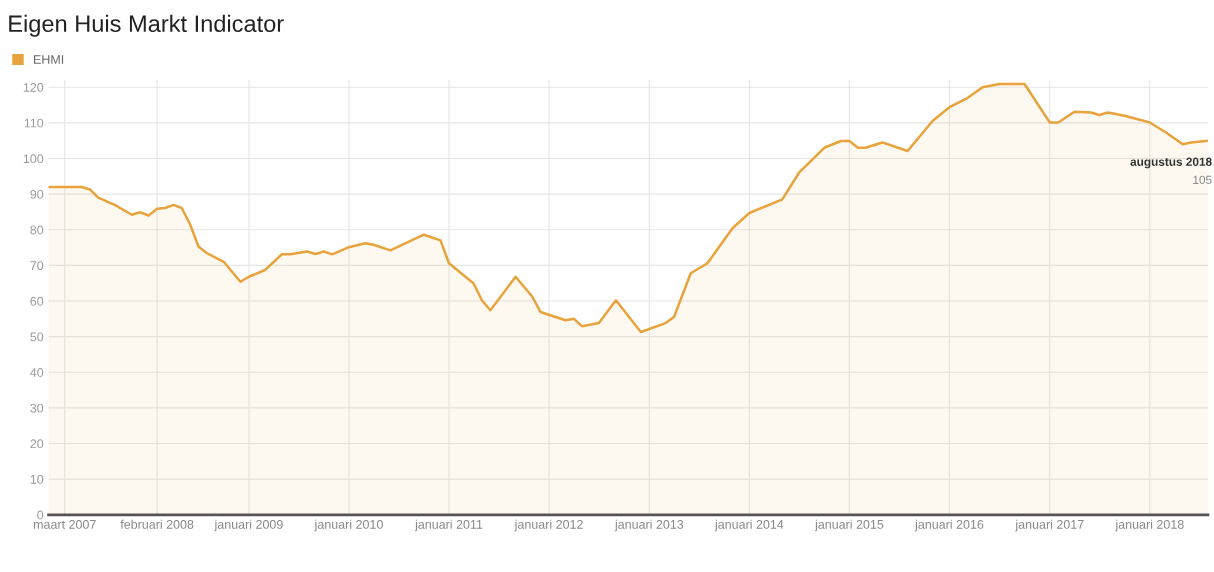  What do you see at coordinates (448, 525) in the screenshot?
I see `x-tick-label: januari 2011` at bounding box center [448, 525].